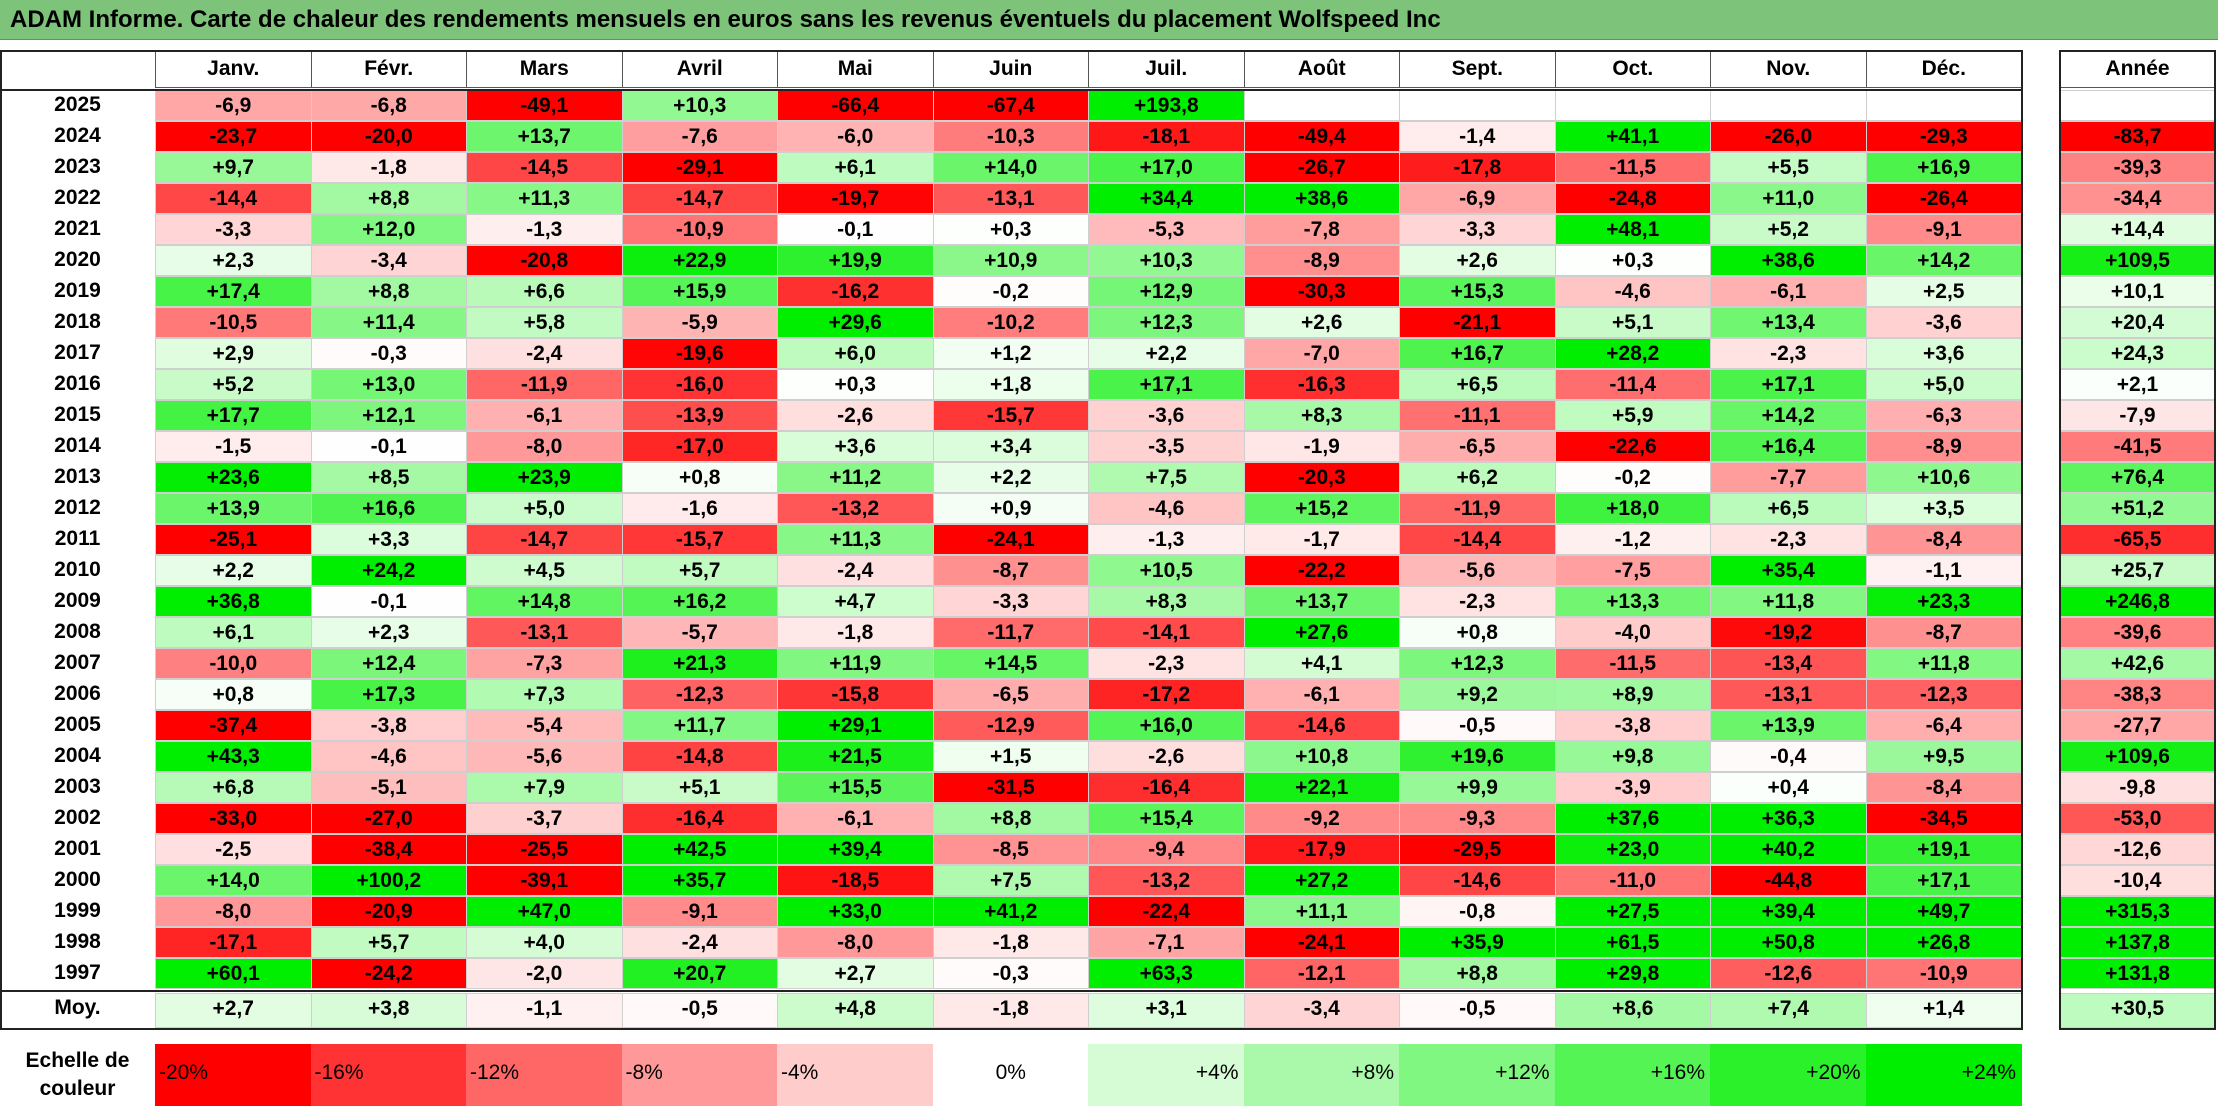  Describe the element at coordinates (855, 69) in the screenshot. I see `column-header: Mai` at that location.